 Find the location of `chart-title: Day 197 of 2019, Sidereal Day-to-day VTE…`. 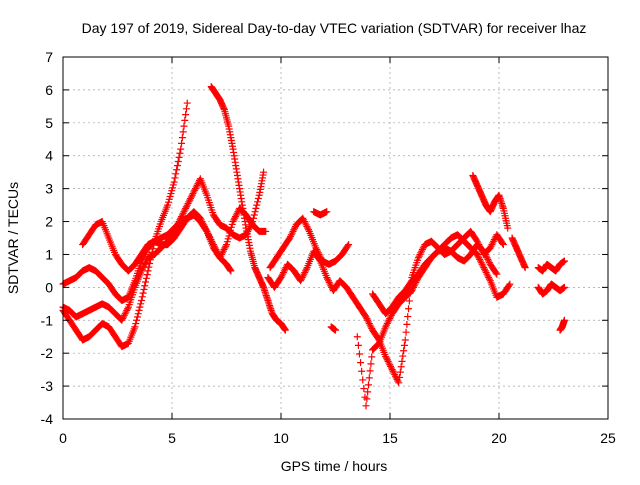

chart-title: Day 197 of 2019, Sidereal Day-to-day VTE… is located at coordinates (334, 28).